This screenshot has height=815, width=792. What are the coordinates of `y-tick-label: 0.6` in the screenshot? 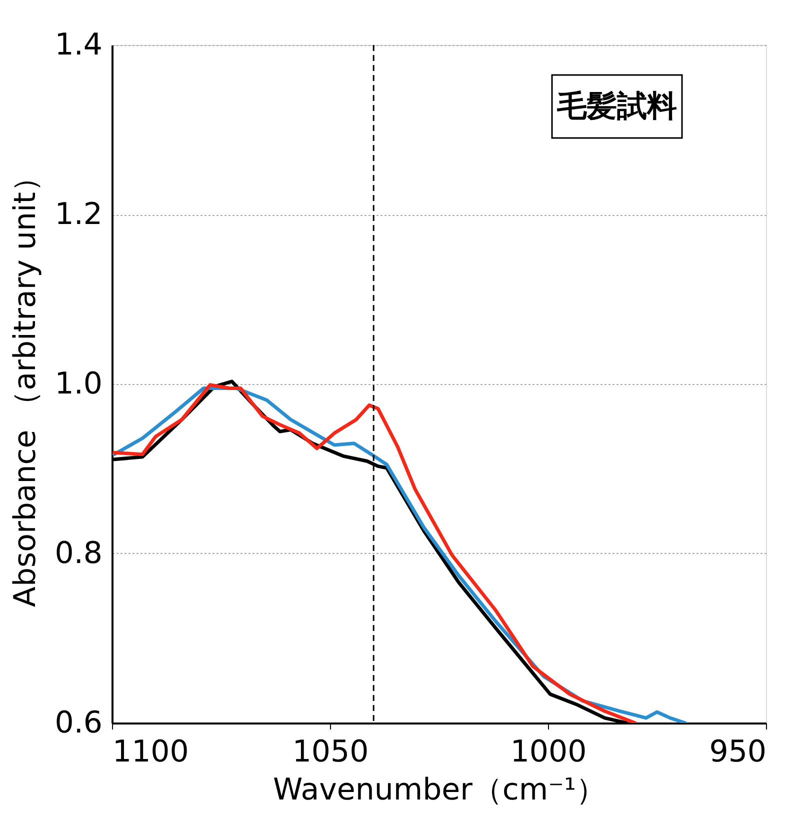 It's located at (78, 723).